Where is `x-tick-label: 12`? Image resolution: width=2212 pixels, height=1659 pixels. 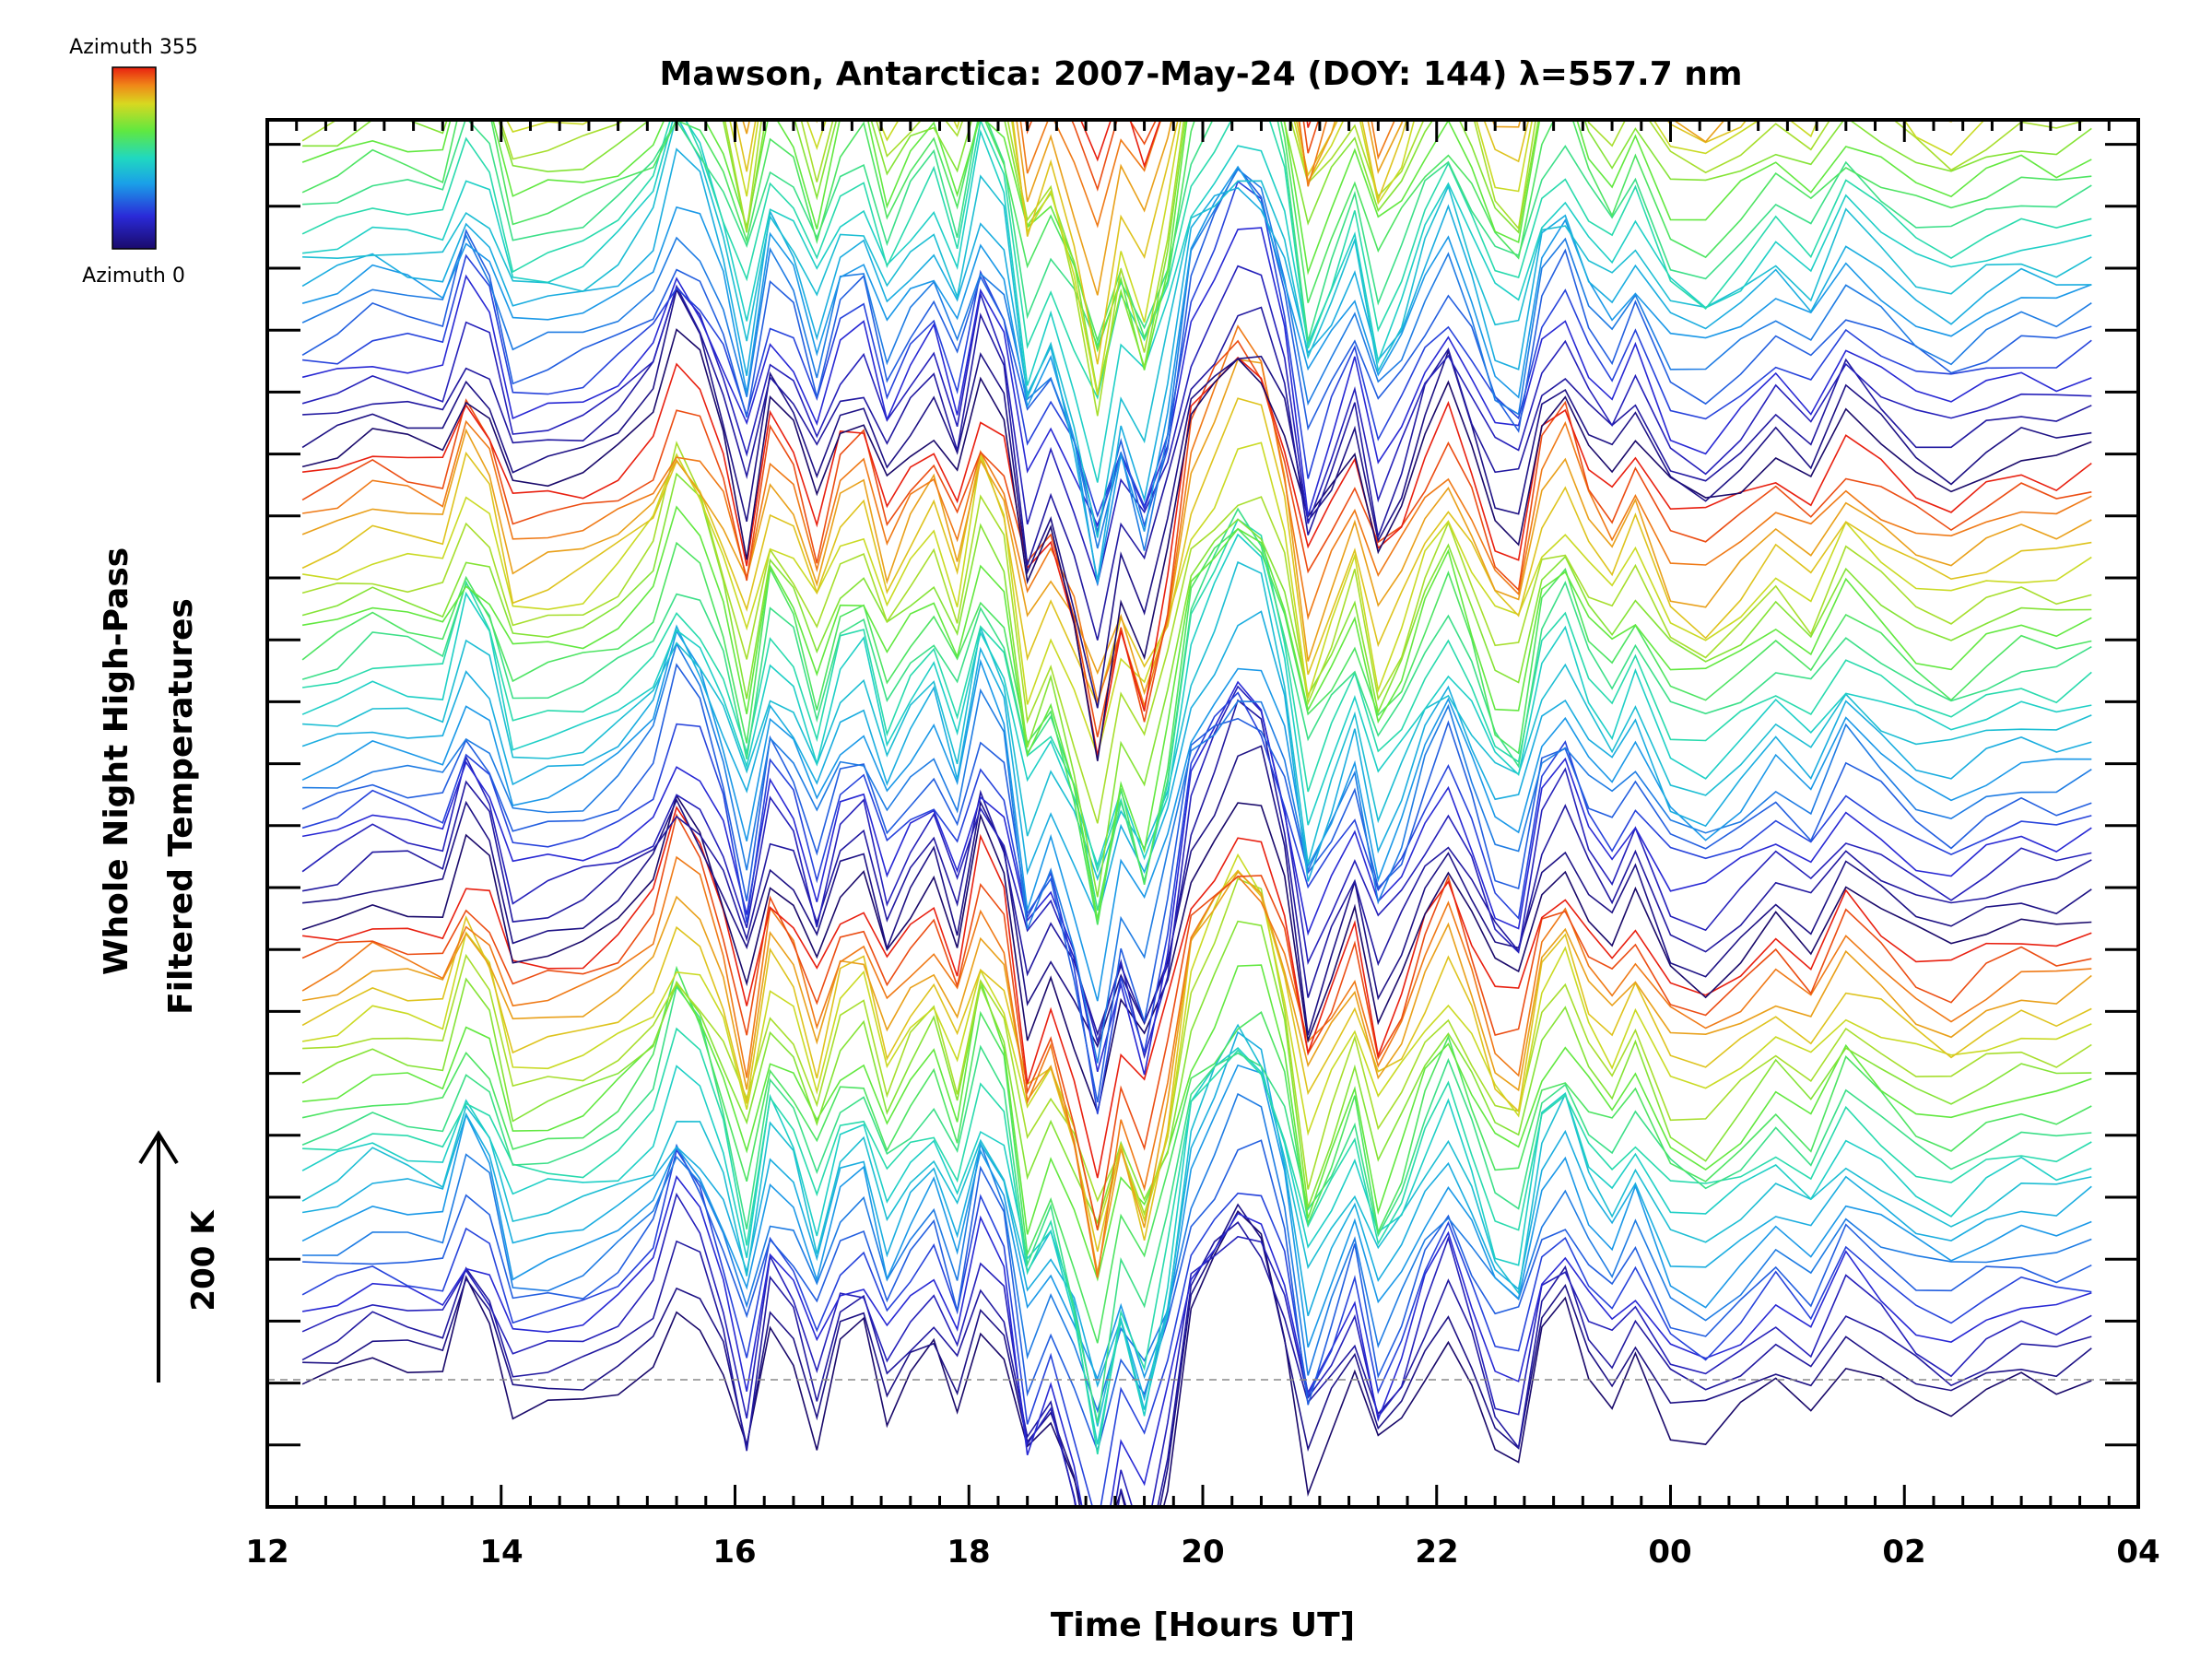
x-tick-label: 12 is located at coordinates (266, 1552).